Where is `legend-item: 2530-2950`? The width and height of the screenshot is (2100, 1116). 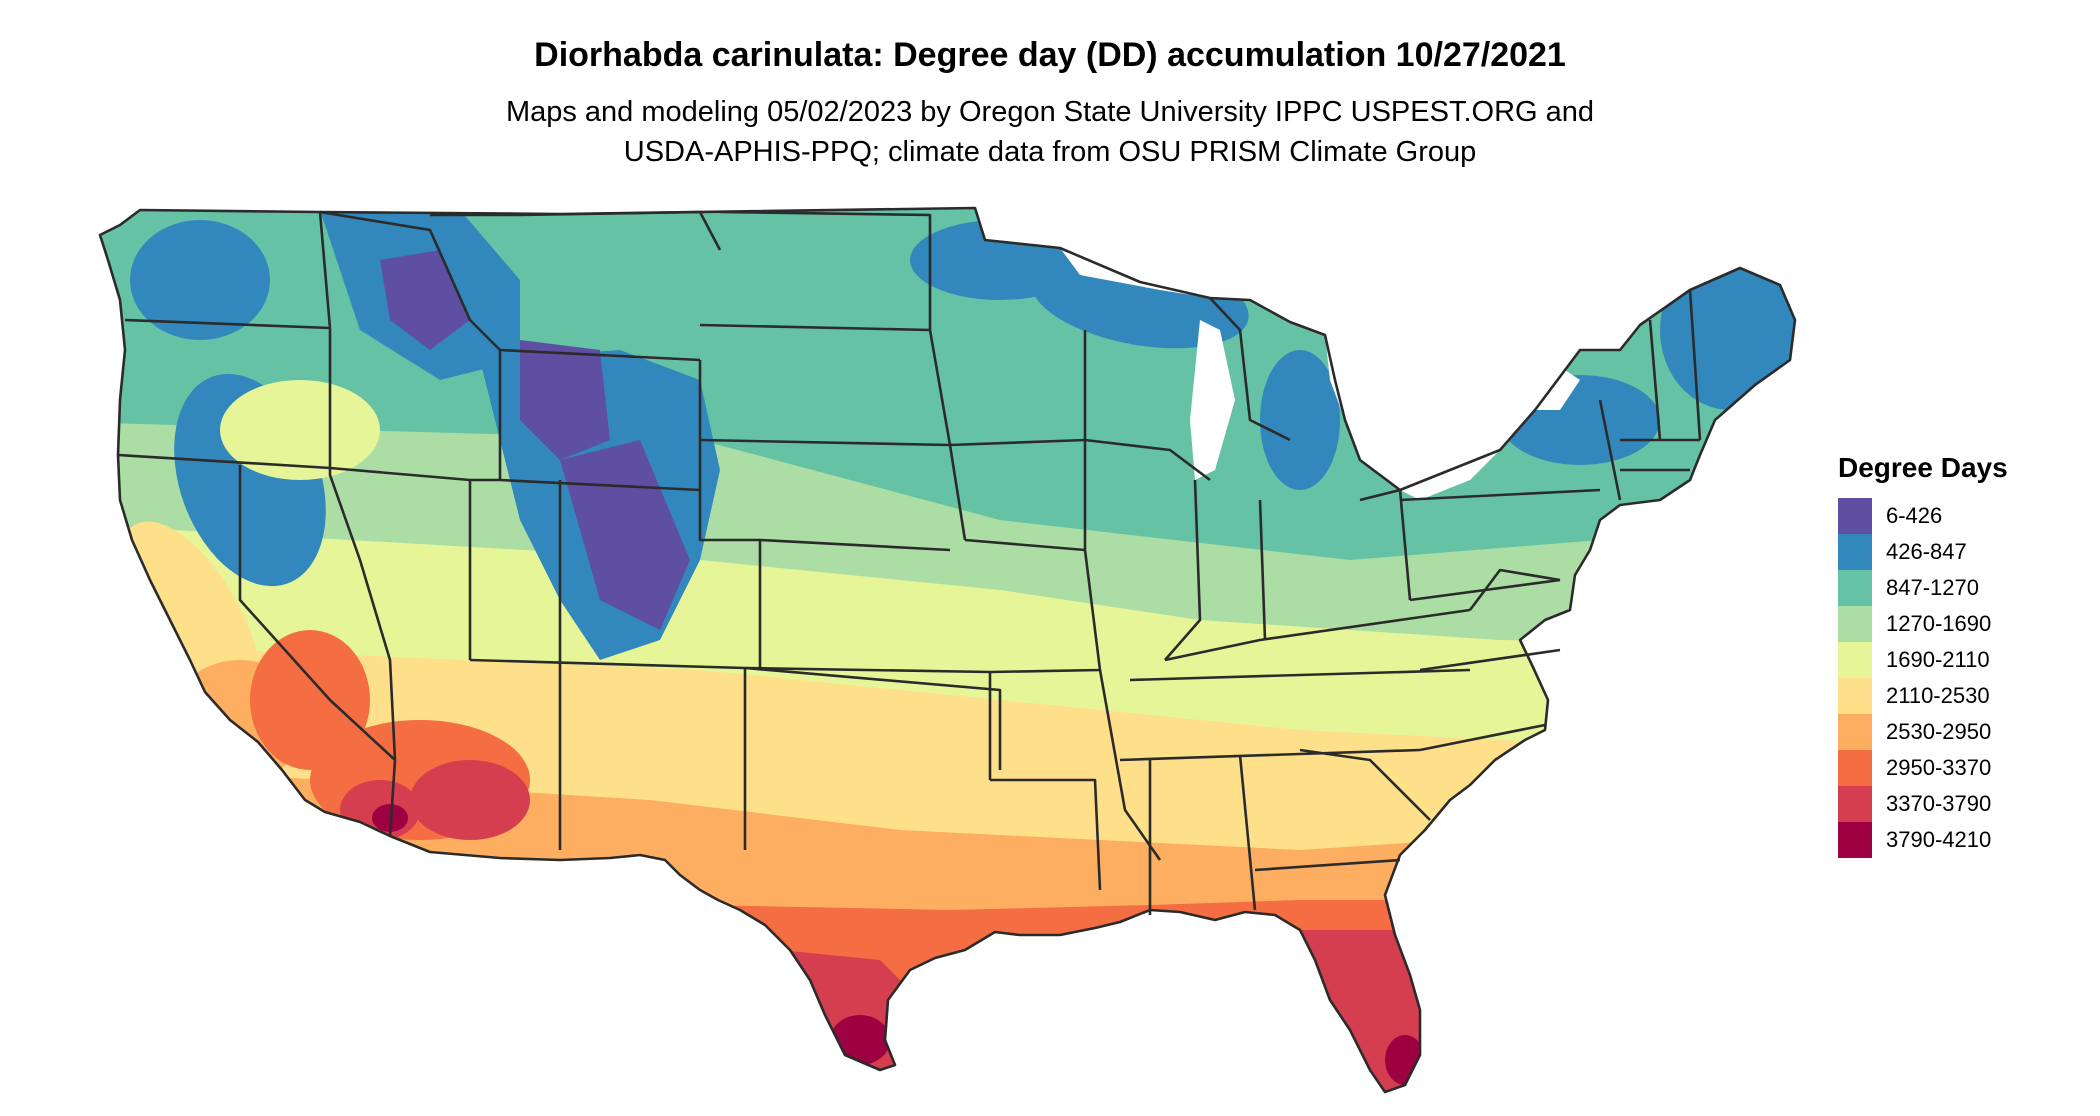 legend-item: 2530-2950 is located at coordinates (1923, 732).